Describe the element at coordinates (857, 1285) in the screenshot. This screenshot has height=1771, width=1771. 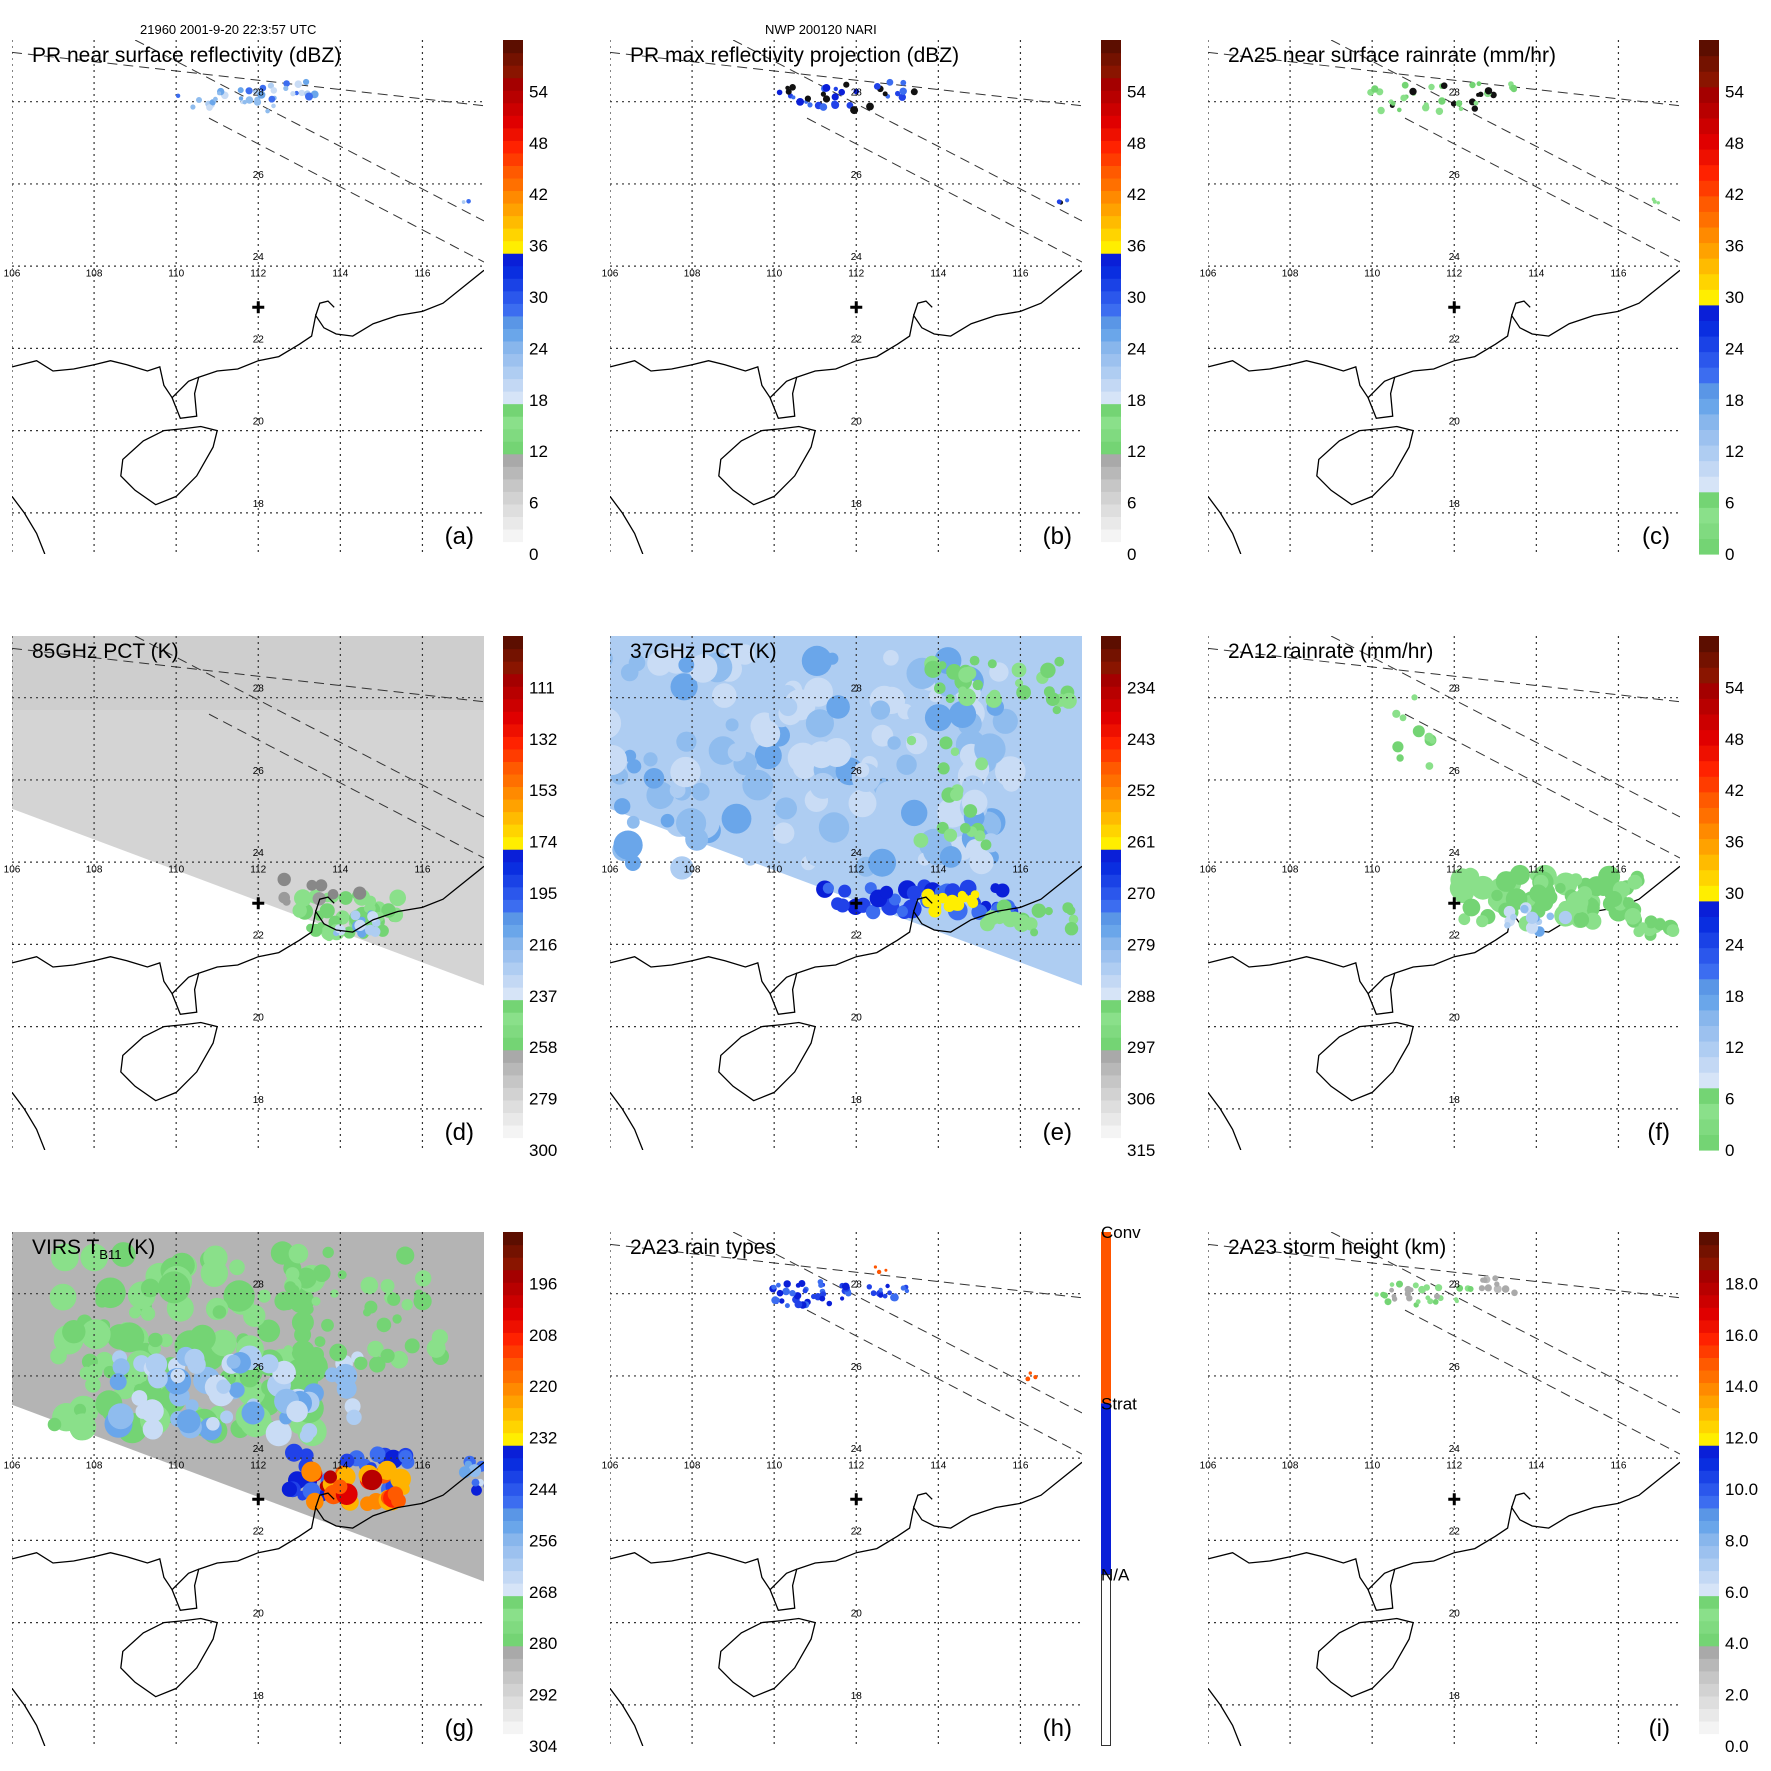
I see `lat-tick-label: 28` at that location.